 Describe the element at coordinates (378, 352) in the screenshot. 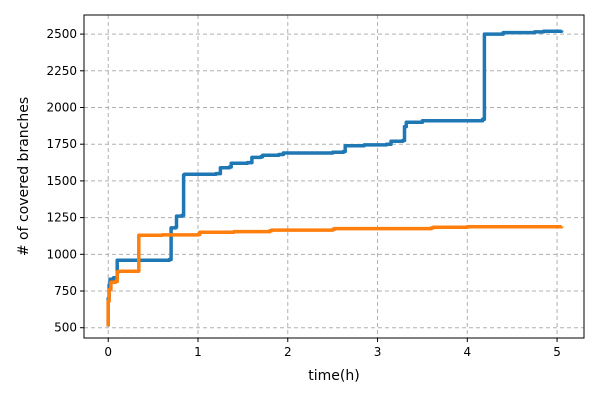

I see `x-tick-label: 3` at that location.